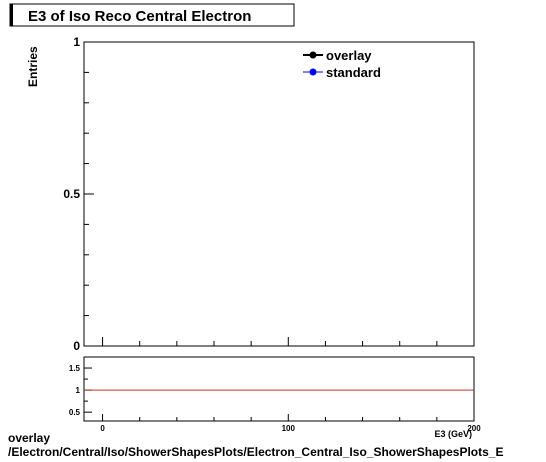 This screenshot has height=462, width=546. I want to click on x-axis-label: E3 (GeV), so click(453, 434).